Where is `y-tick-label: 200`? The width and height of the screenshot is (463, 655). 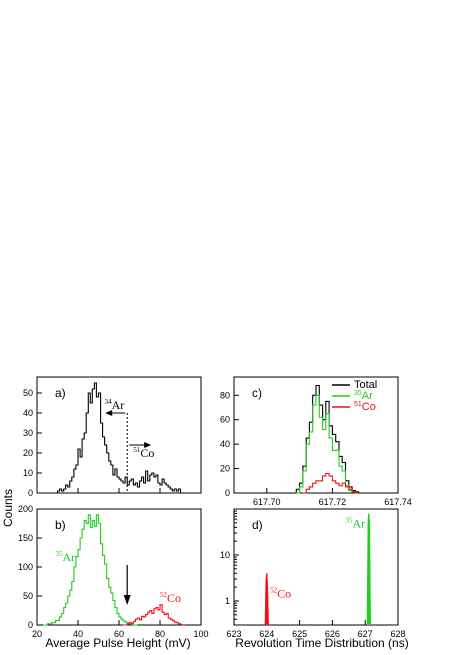 y-tick-label: 200 is located at coordinates (25, 509).